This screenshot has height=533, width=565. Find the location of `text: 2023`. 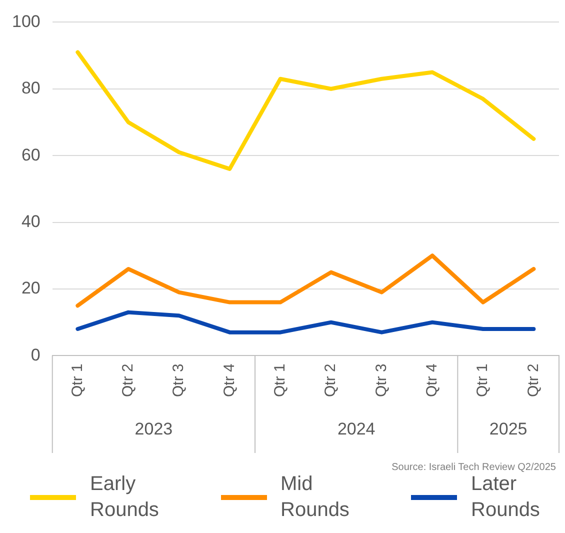

text: 2023 is located at coordinates (153, 429).